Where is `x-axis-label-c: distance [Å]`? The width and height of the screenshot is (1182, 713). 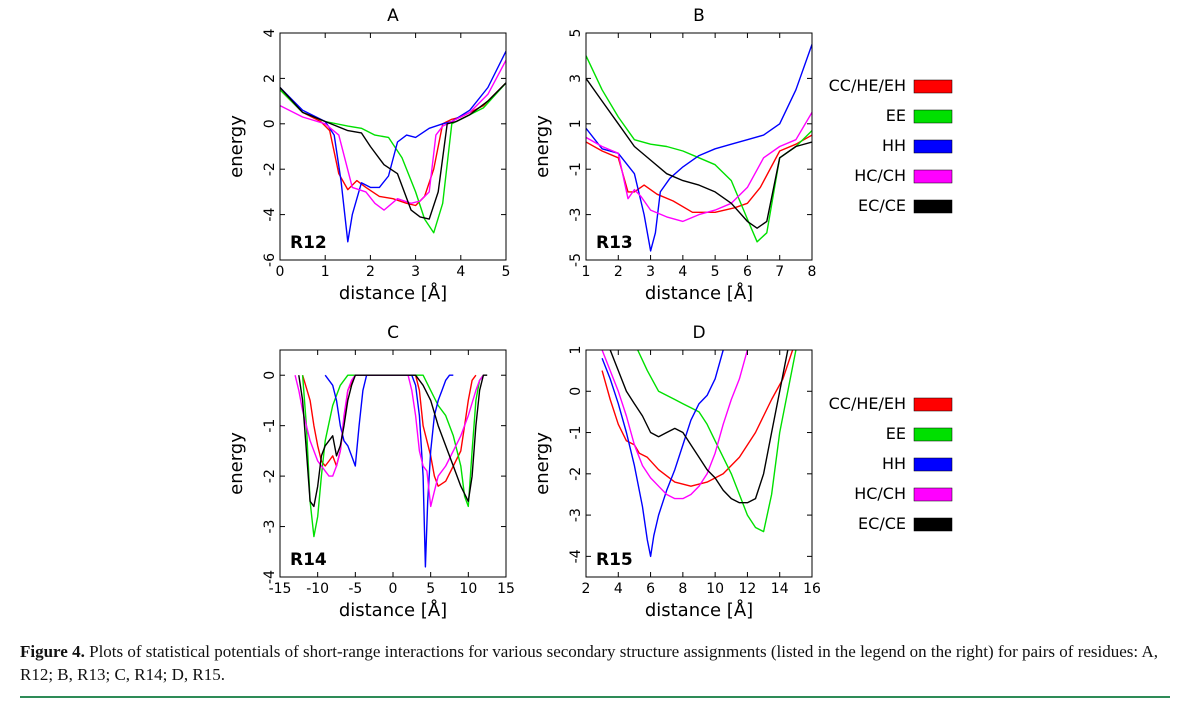
x-axis-label-c: distance [Å] is located at coordinates (393, 610).